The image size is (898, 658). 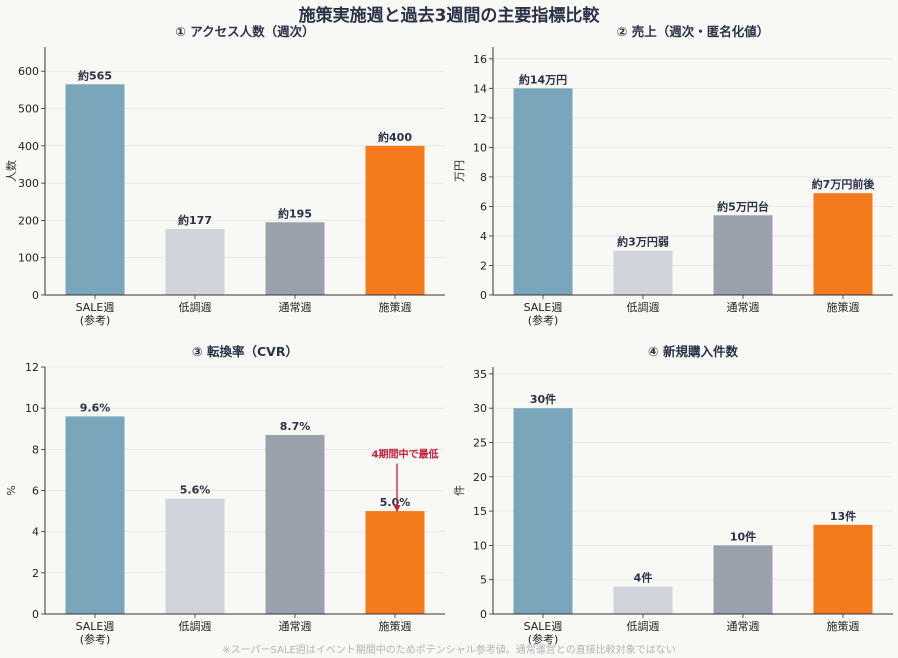 What do you see at coordinates (28, 258) in the screenshot?
I see `y-tick-label: 100` at bounding box center [28, 258].